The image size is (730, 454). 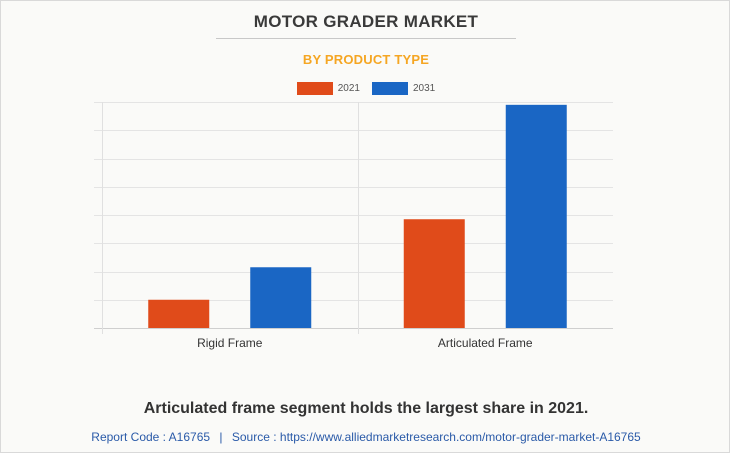 I want to click on chart-title: MOTOR GRADER MARKET, so click(x=366, y=21).